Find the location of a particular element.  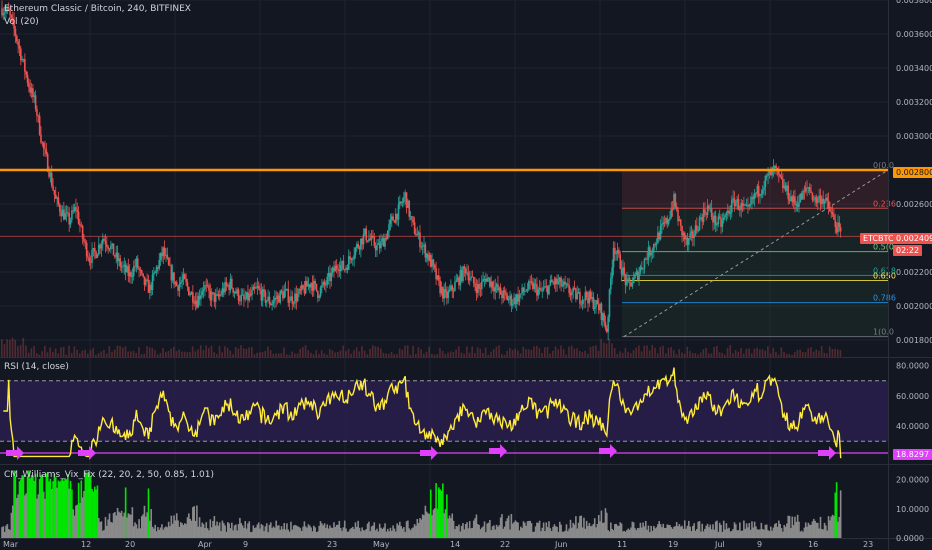

volume-legend: Vol (20) is located at coordinates (21, 22).